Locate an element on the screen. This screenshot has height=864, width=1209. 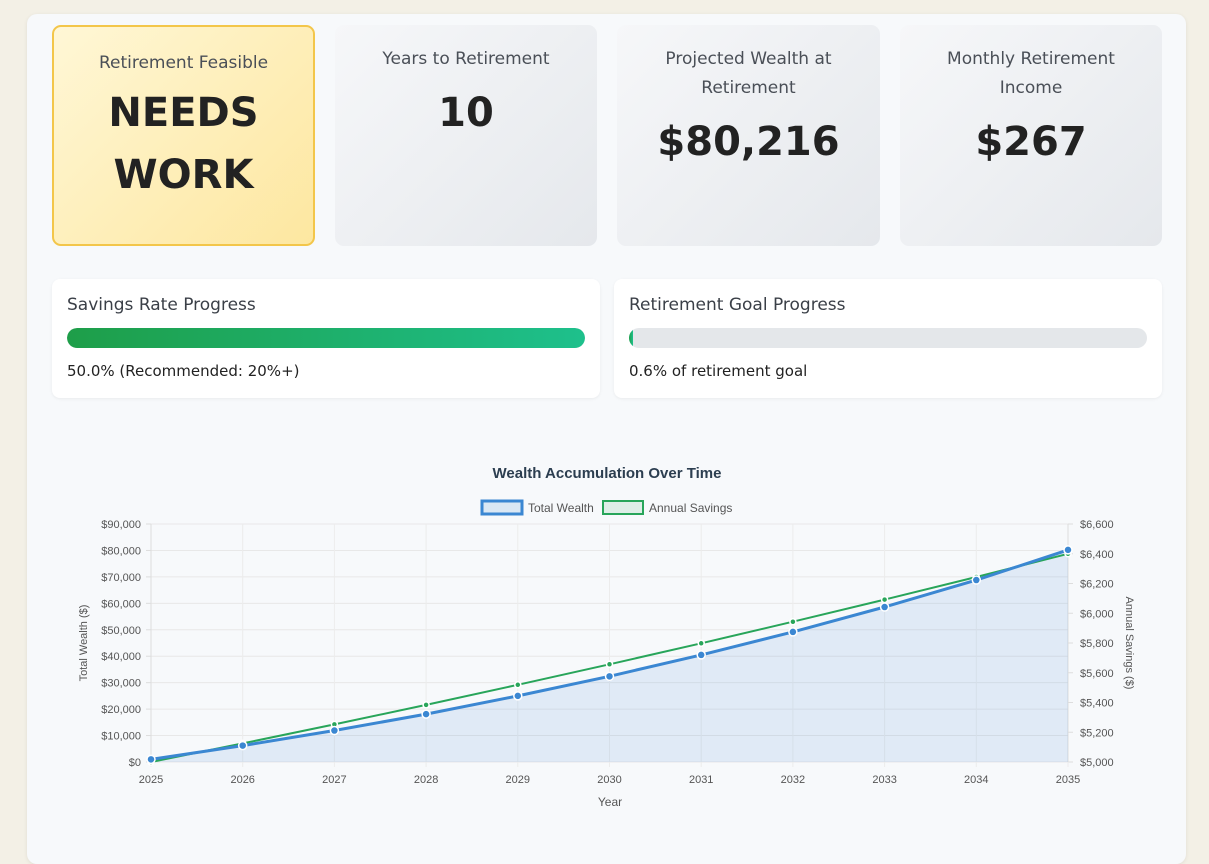
y-tick-label-left: $60,000 is located at coordinates (121, 604).